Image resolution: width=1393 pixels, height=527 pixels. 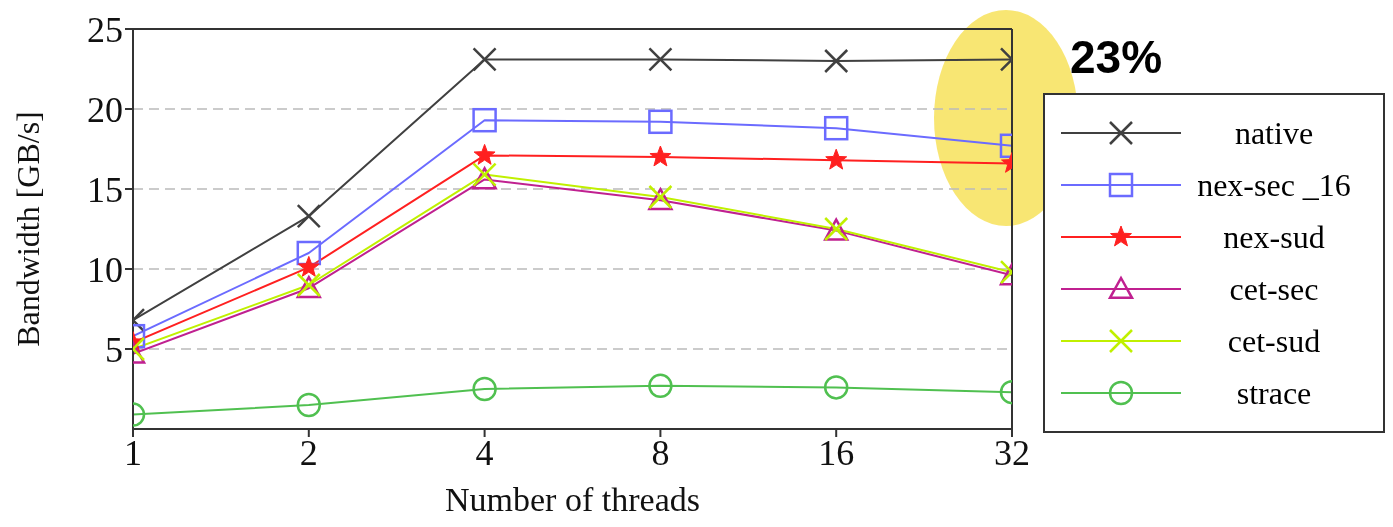 What do you see at coordinates (660, 452) in the screenshot?
I see `x-tick-label: 8` at bounding box center [660, 452].